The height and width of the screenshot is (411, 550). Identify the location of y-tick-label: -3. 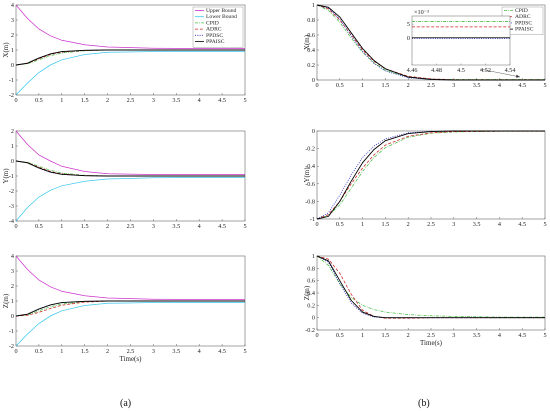
(11, 206).